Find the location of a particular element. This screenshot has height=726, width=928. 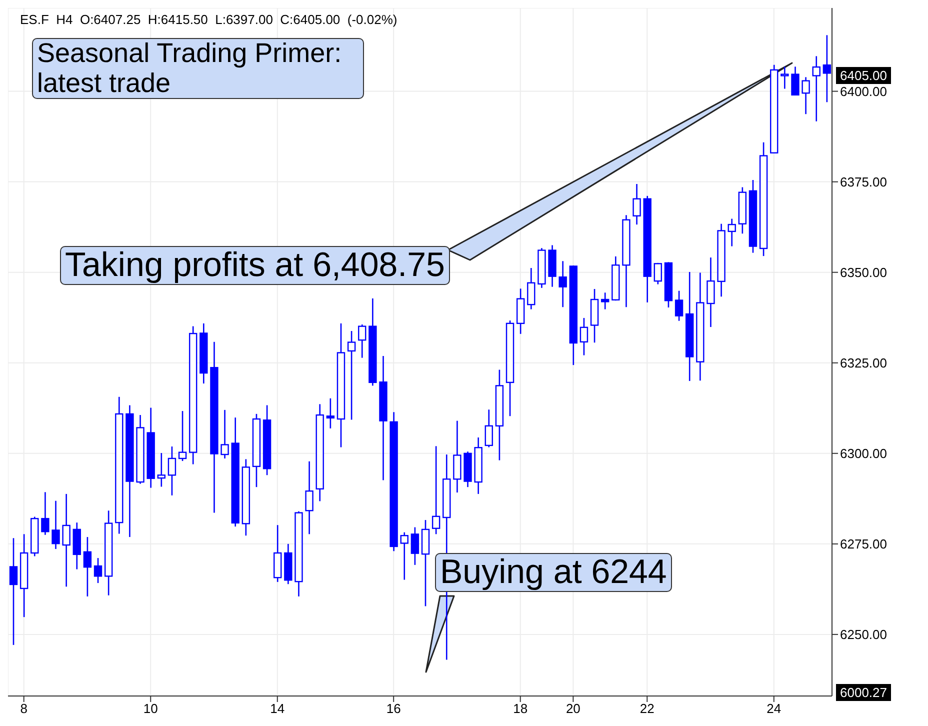

y-tick-label: 6375.00 is located at coordinates (863, 182).